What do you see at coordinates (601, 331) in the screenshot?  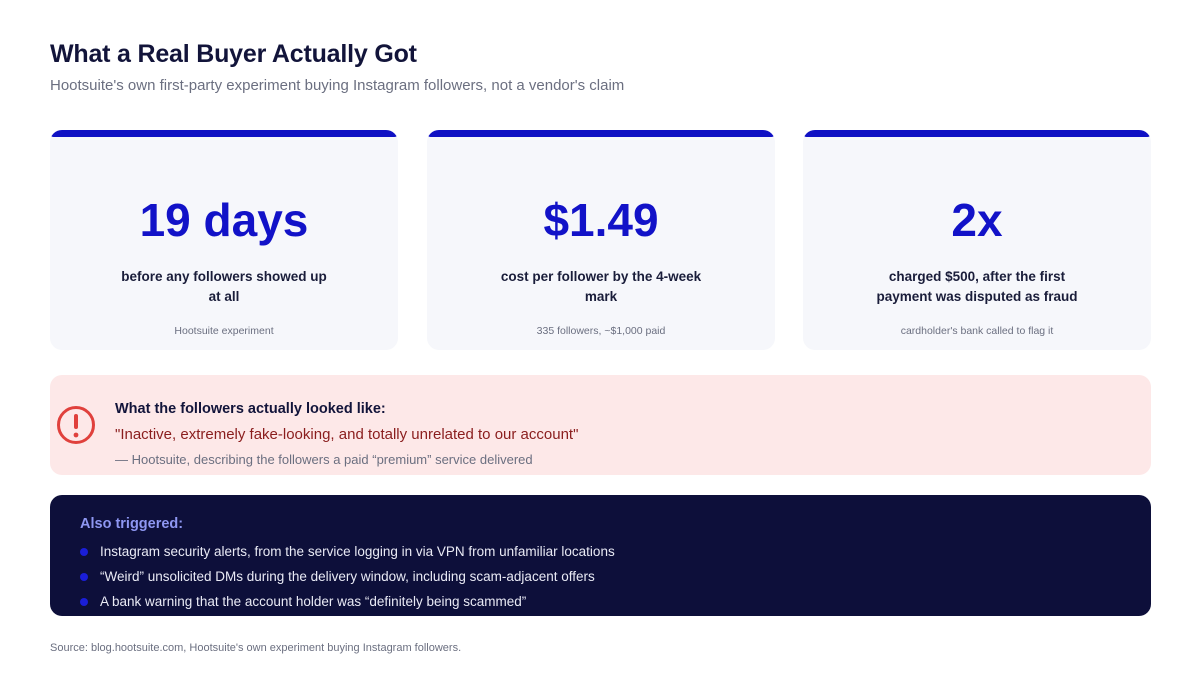 I see `stat-note: 335 followers, ~$1,000 paid` at bounding box center [601, 331].